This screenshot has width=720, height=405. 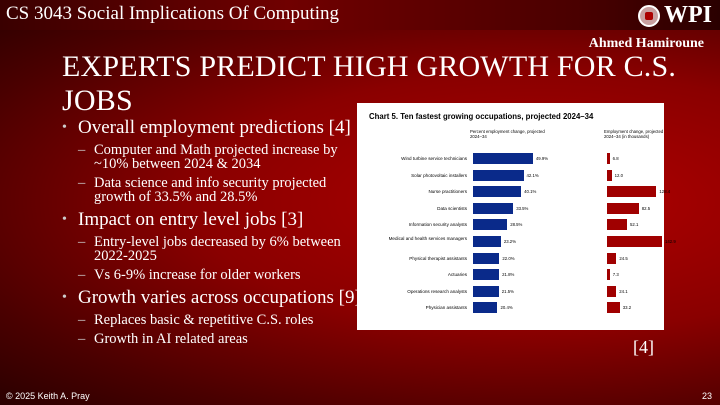 I want to click on copyright: © 2025 Keith A. Pray, so click(x=48, y=396).